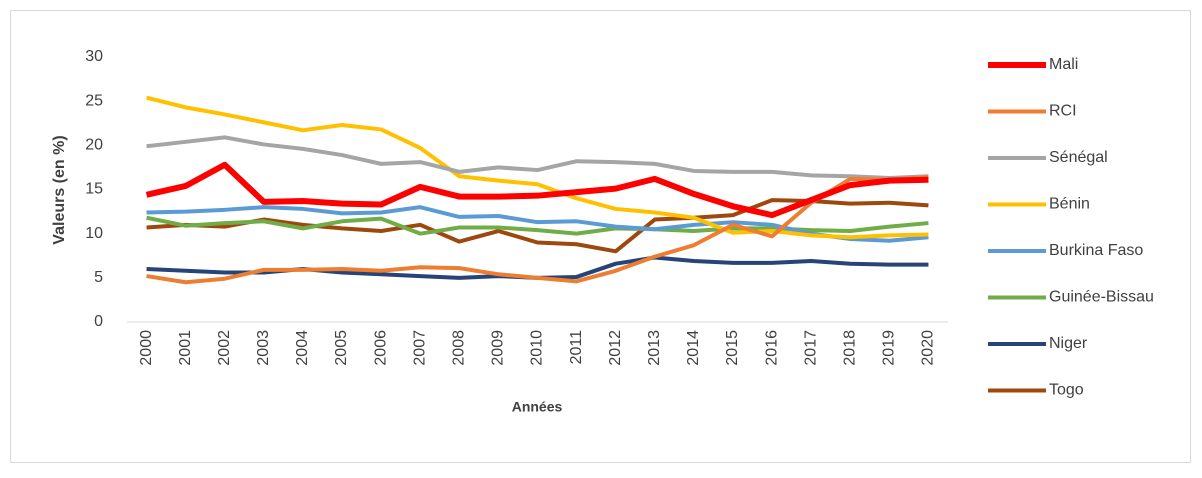 The image size is (1202, 478). Describe the element at coordinates (185, 348) in the screenshot. I see `x-tick-label: 2001` at that location.